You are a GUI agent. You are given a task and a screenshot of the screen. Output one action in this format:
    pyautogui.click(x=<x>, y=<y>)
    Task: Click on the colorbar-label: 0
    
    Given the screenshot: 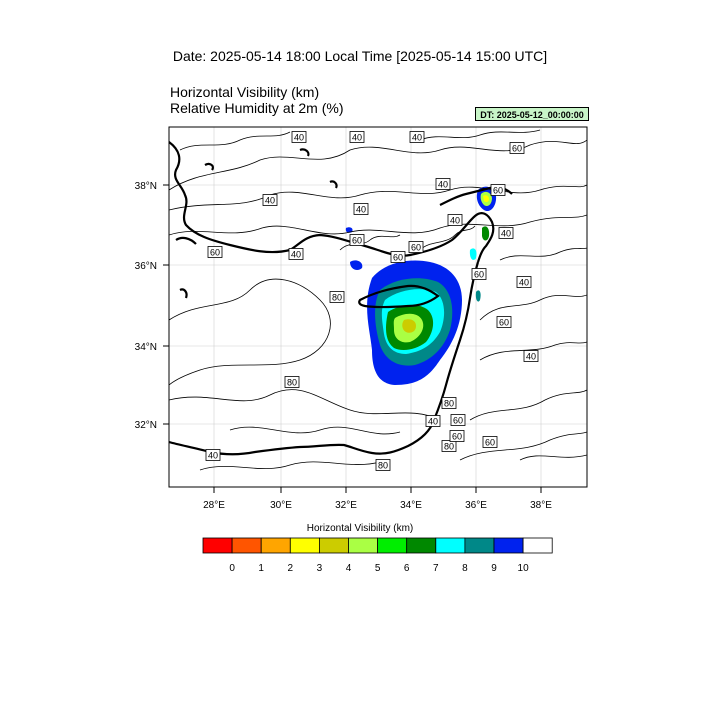 What is the action you would take?
    pyautogui.click(x=232, y=568)
    